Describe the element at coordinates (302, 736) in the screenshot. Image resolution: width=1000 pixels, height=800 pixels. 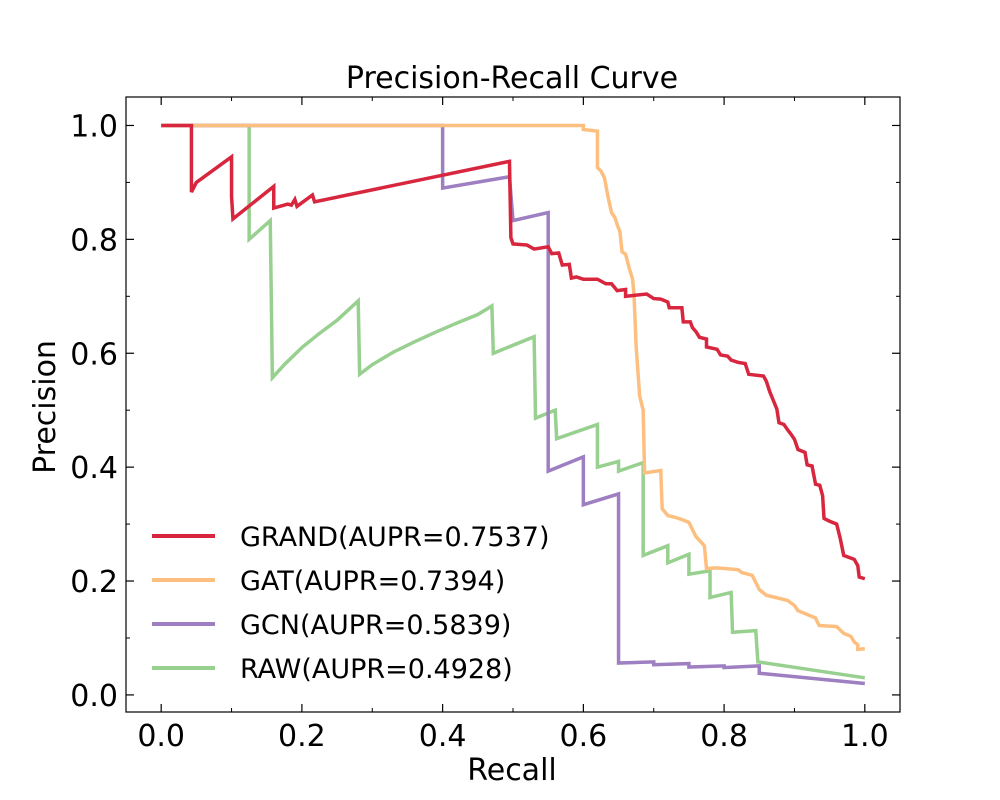
I see `x-tick-label: 0.2` at that location.